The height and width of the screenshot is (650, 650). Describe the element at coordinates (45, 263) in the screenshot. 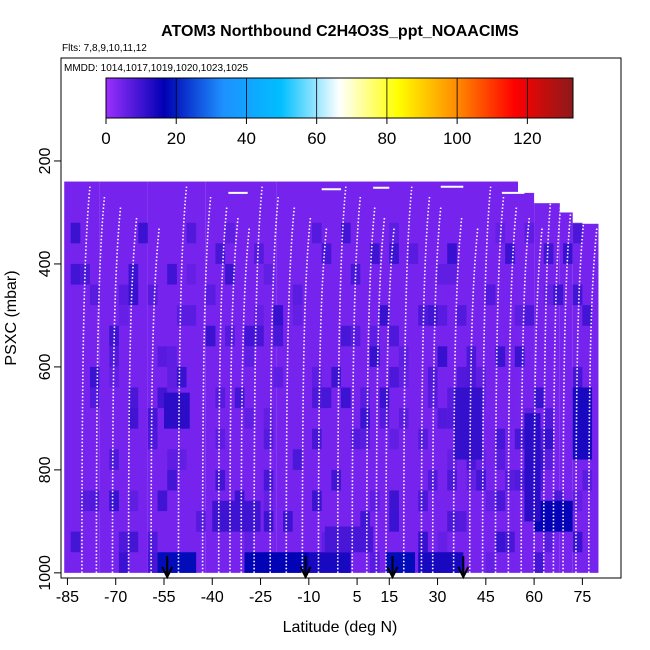

I see `y-tick-label: 400` at that location.